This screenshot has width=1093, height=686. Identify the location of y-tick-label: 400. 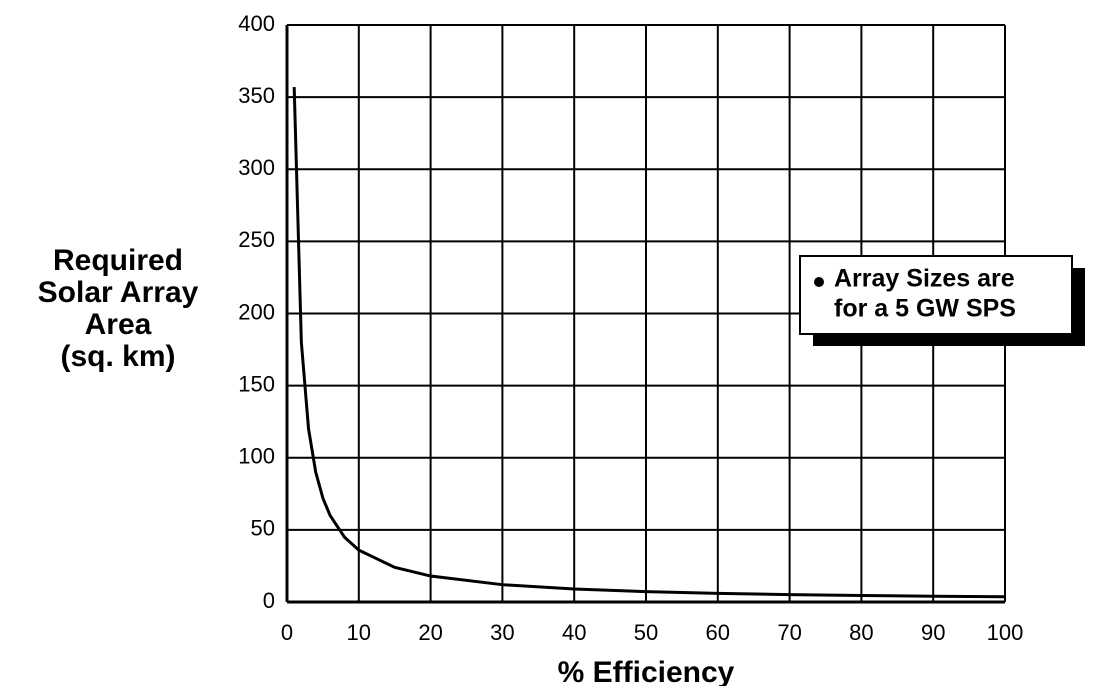
(256, 23).